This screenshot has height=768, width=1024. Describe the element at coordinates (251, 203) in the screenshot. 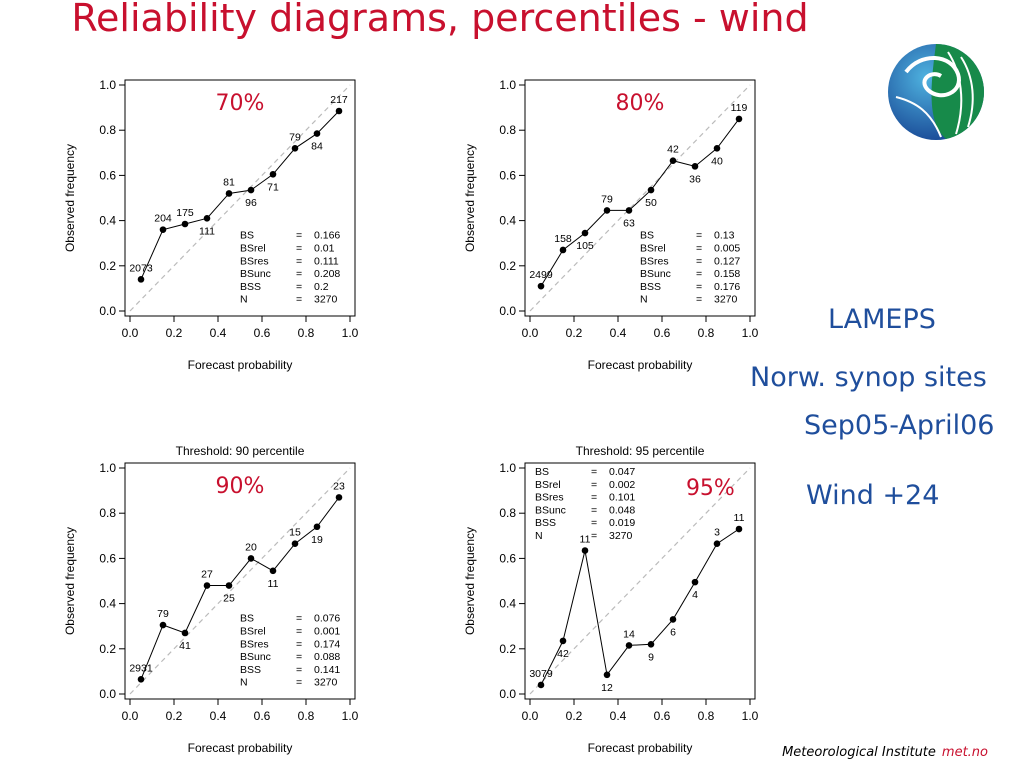

I see `point-count-label: 96` at that location.